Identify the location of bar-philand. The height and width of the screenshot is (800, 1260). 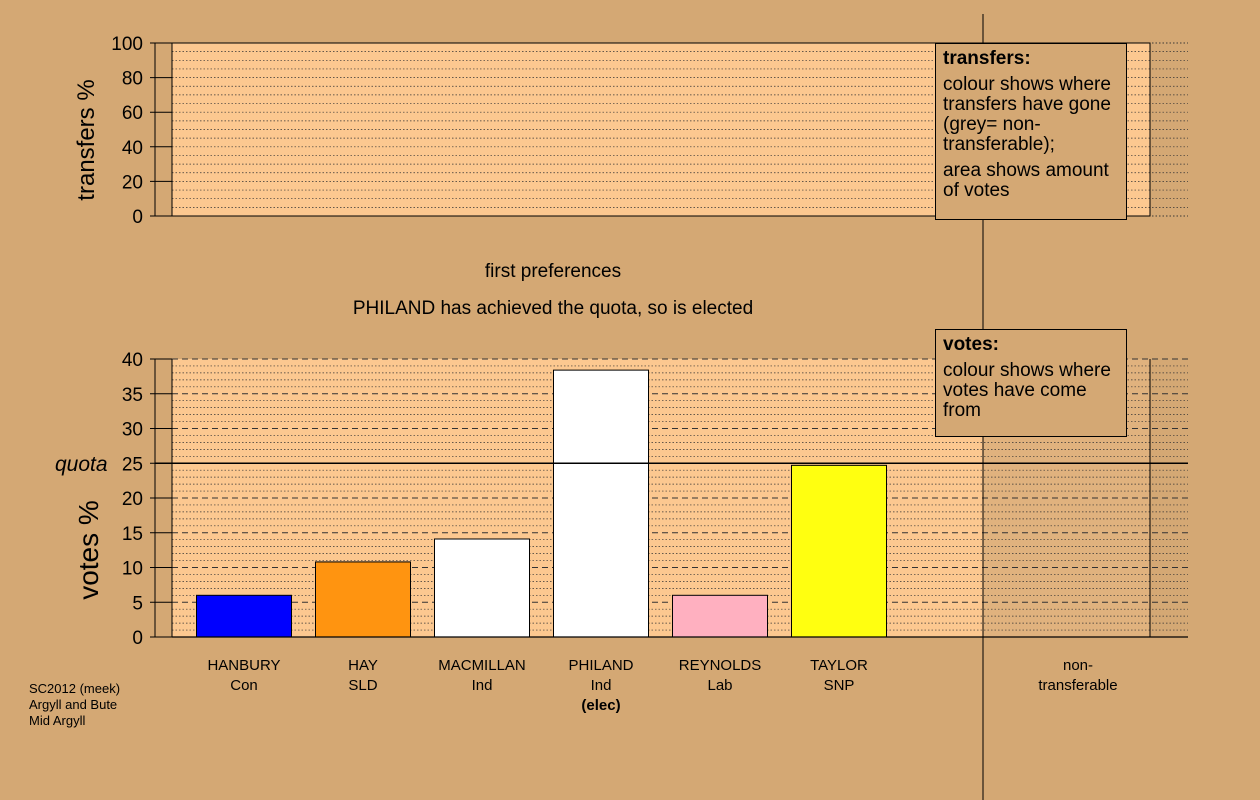
(601, 503).